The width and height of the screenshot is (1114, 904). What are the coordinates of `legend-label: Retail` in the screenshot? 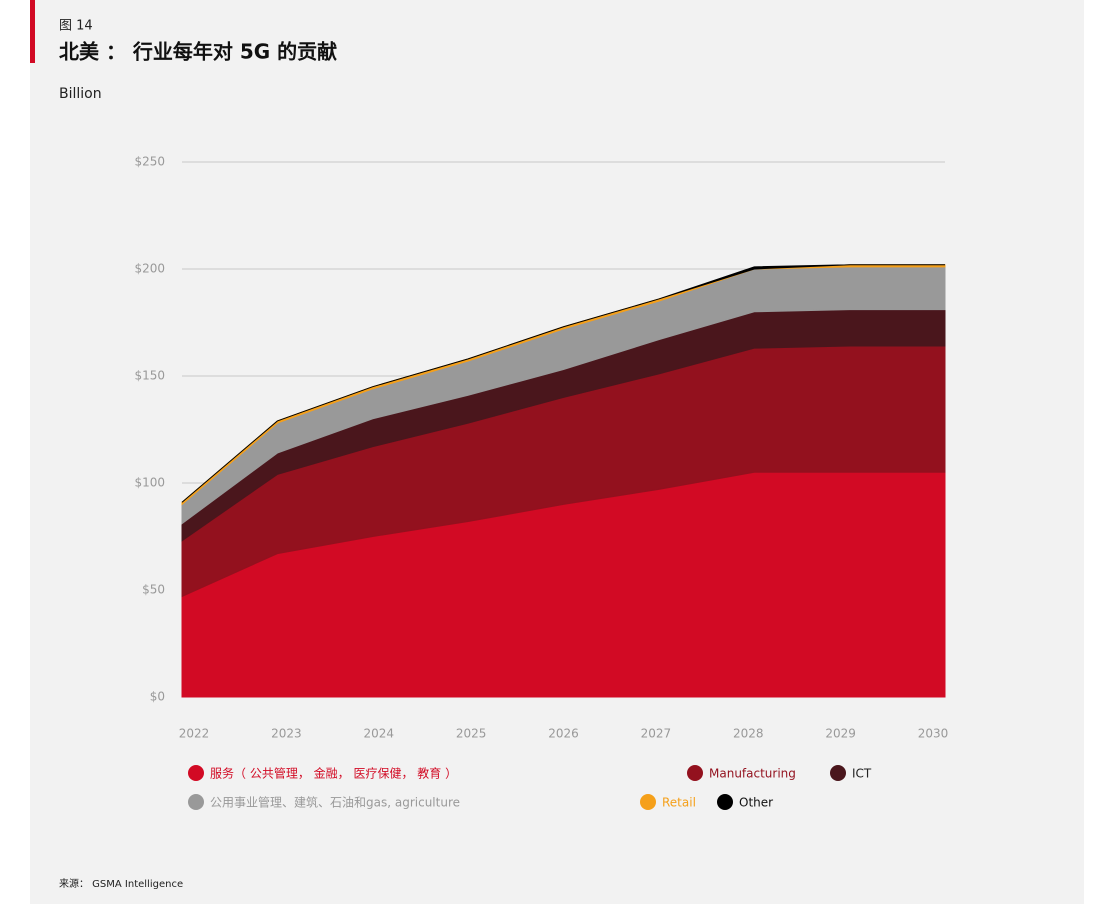 It's located at (679, 803).